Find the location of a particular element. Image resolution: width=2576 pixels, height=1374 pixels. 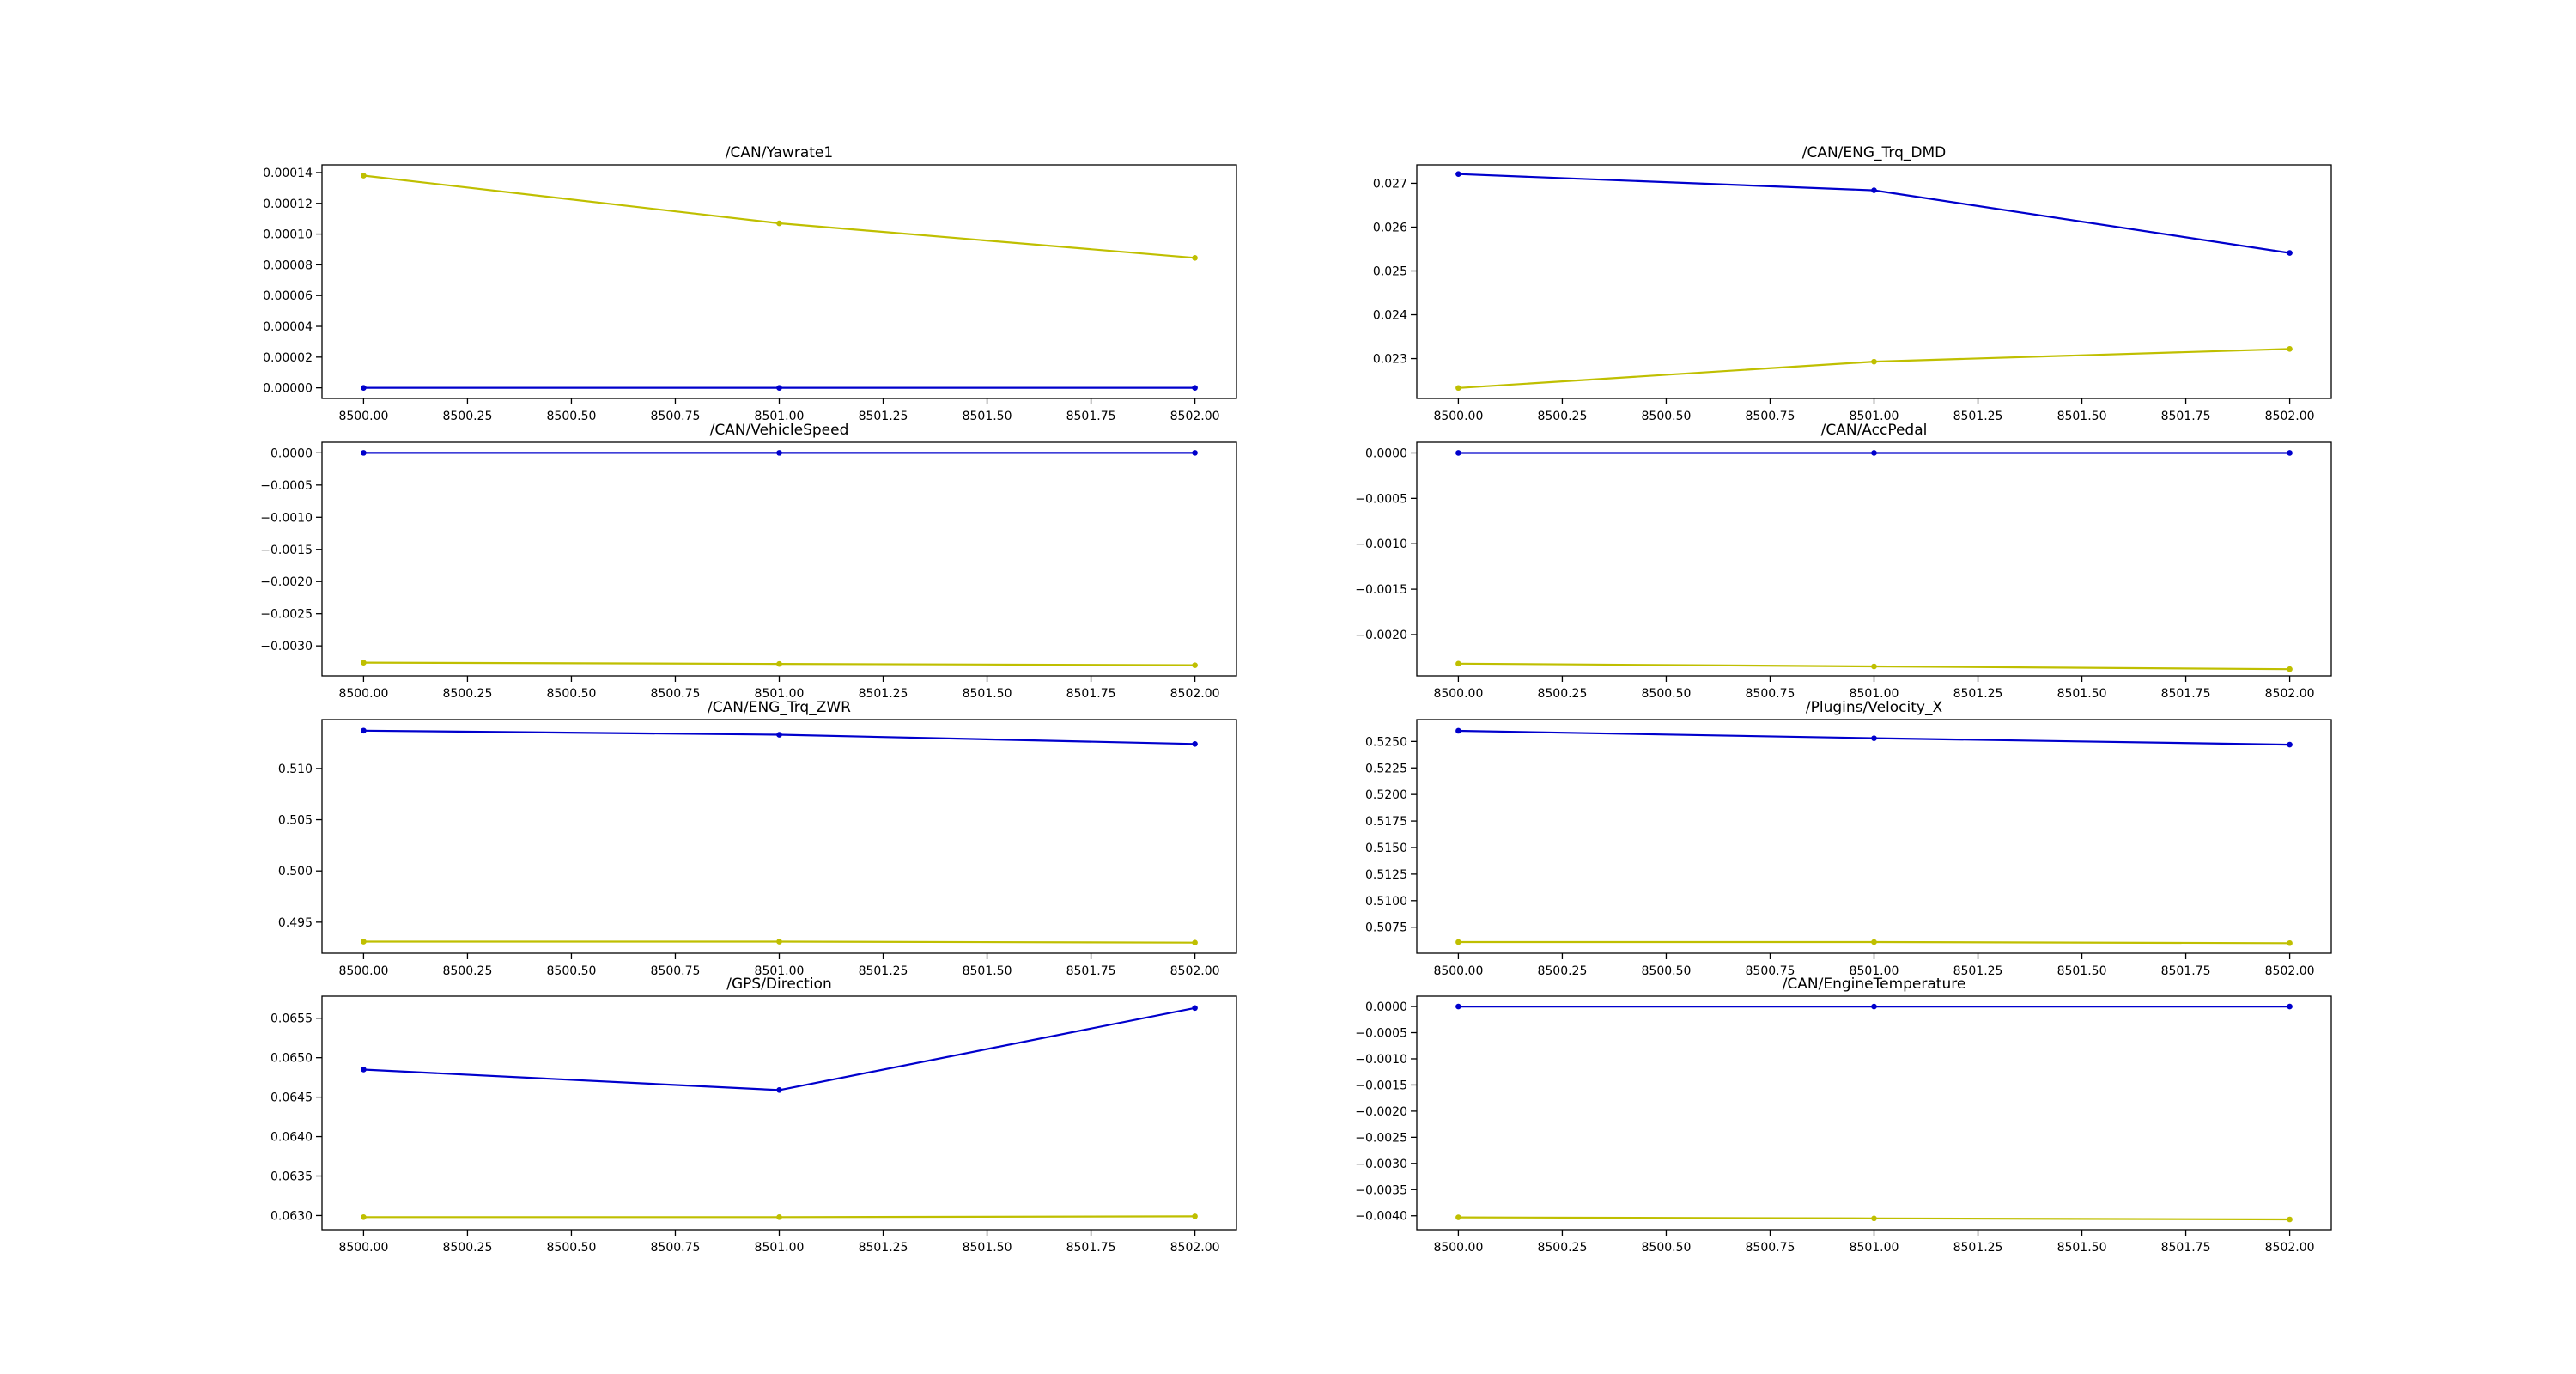

y-tick-label: 0.5175 is located at coordinates (1386, 822).